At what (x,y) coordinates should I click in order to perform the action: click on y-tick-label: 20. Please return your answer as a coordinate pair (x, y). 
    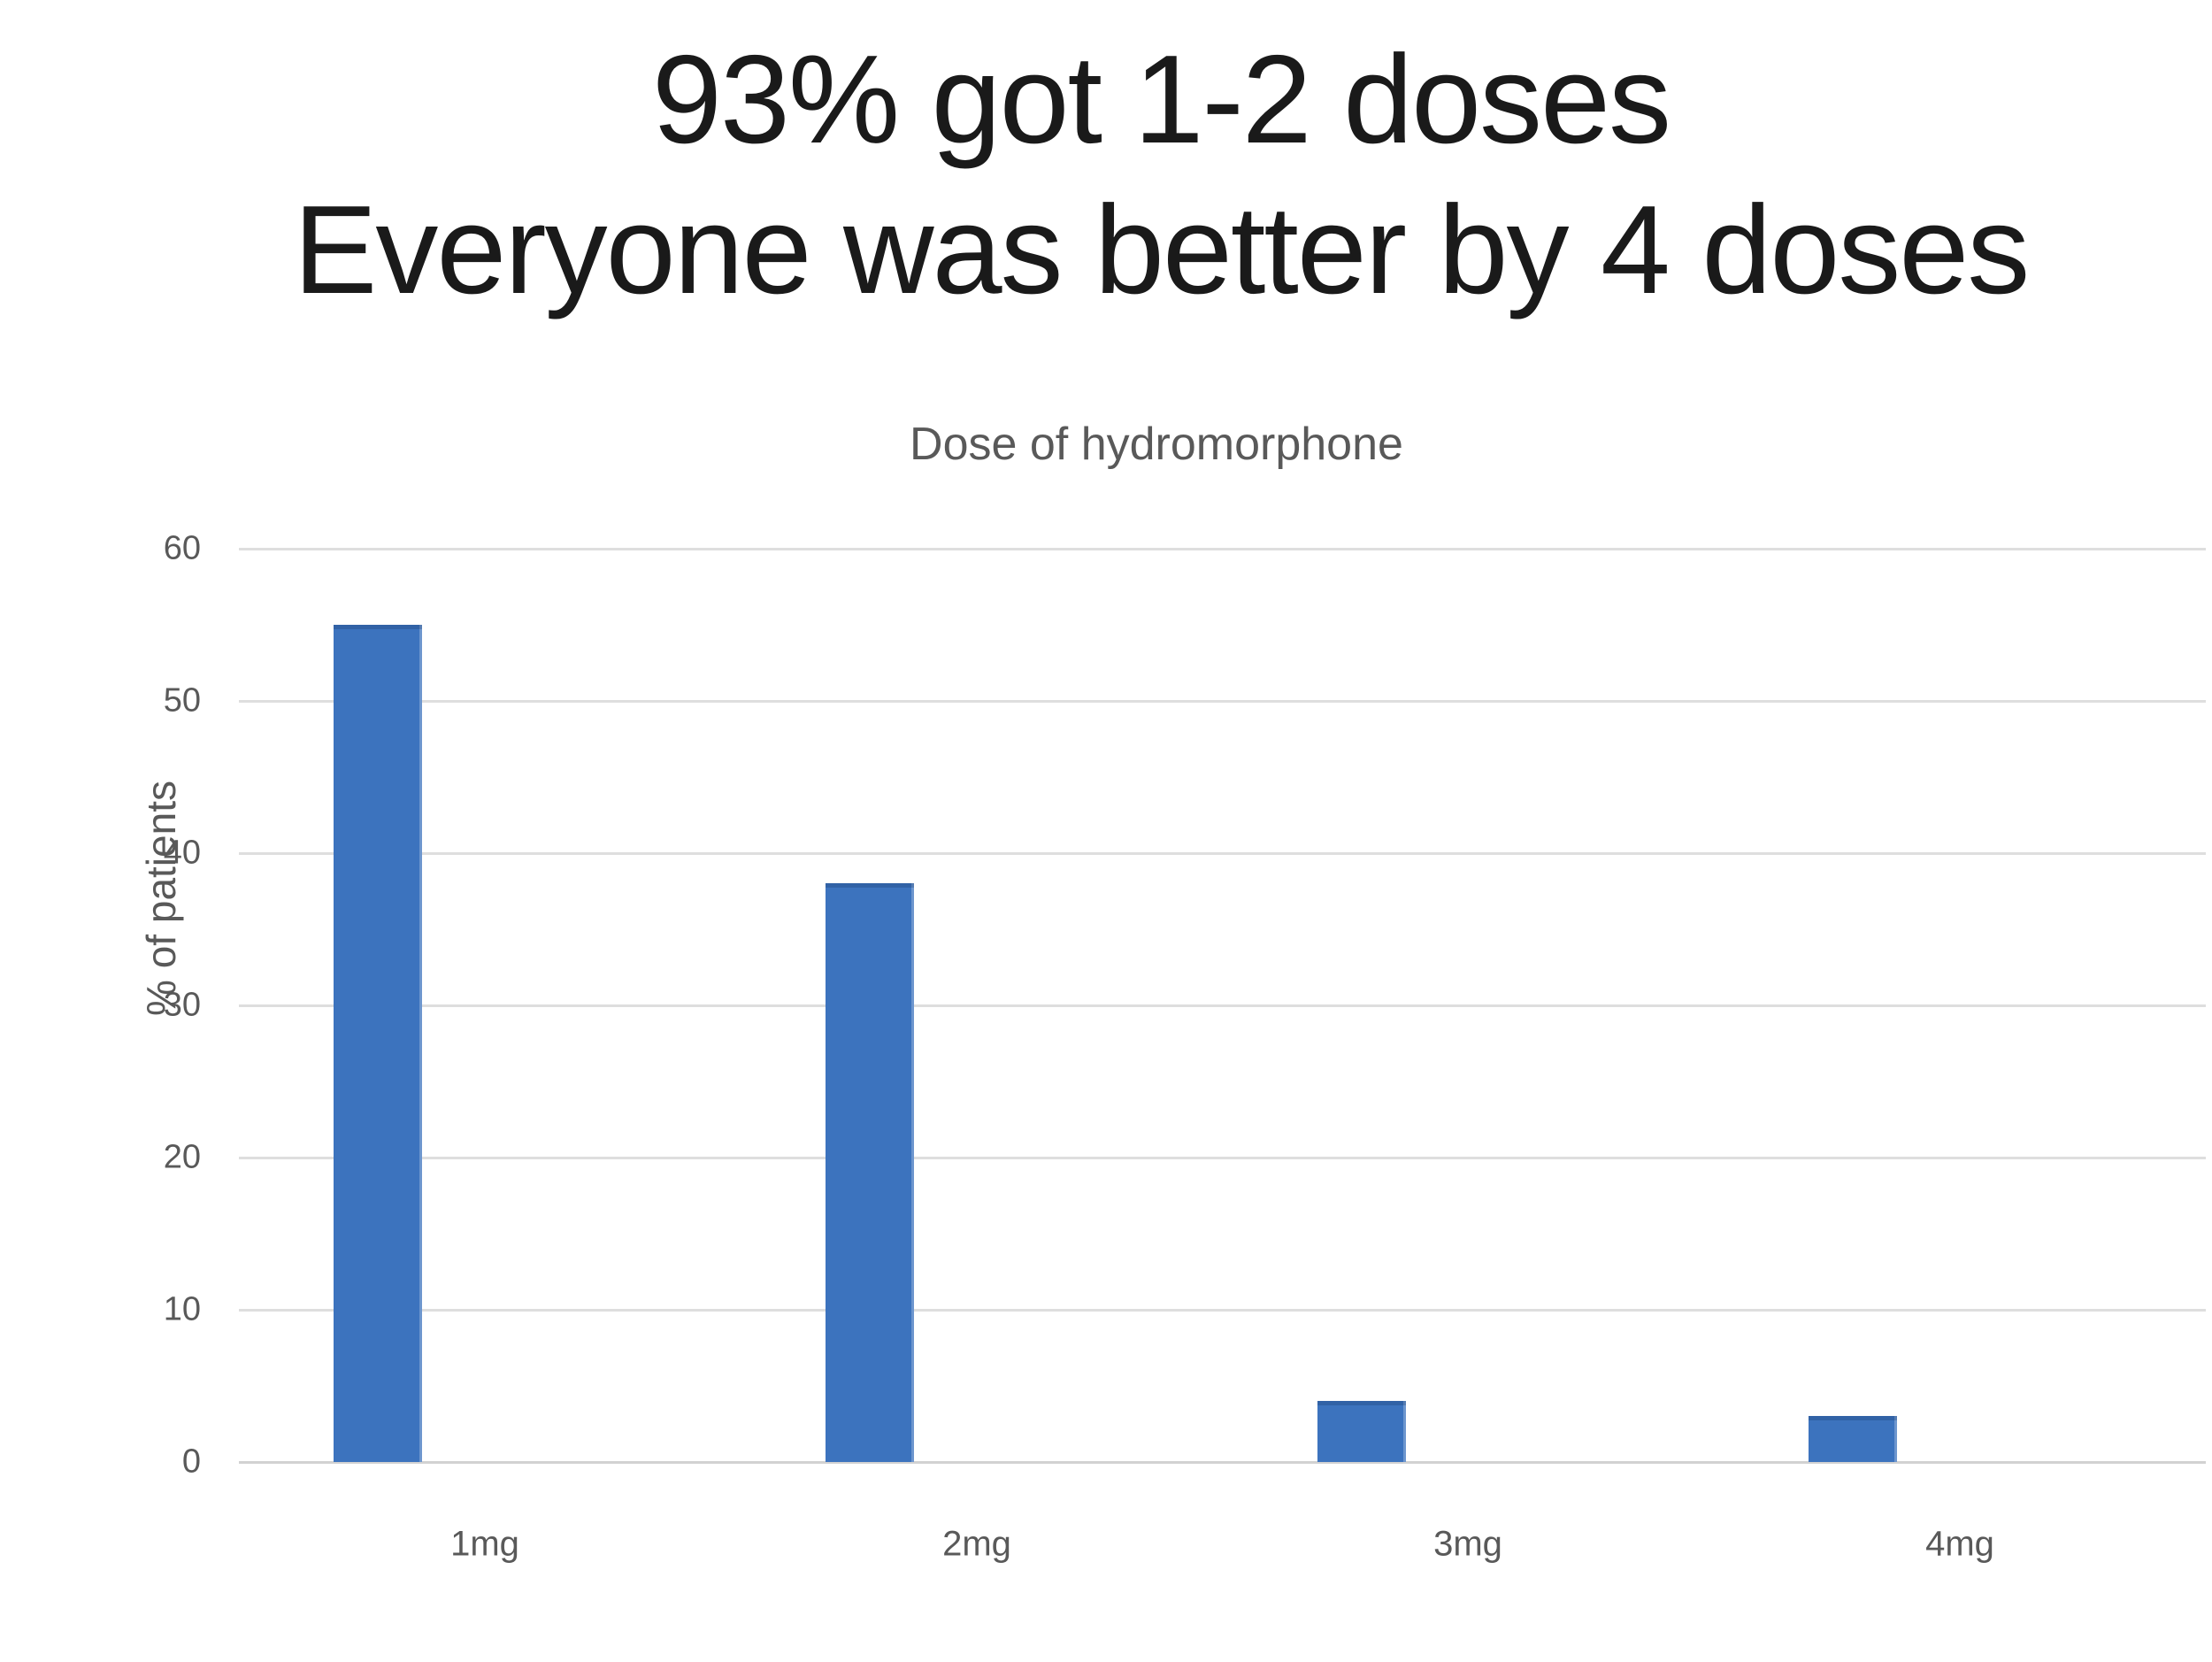
    Looking at the image, I should click on (182, 1157).